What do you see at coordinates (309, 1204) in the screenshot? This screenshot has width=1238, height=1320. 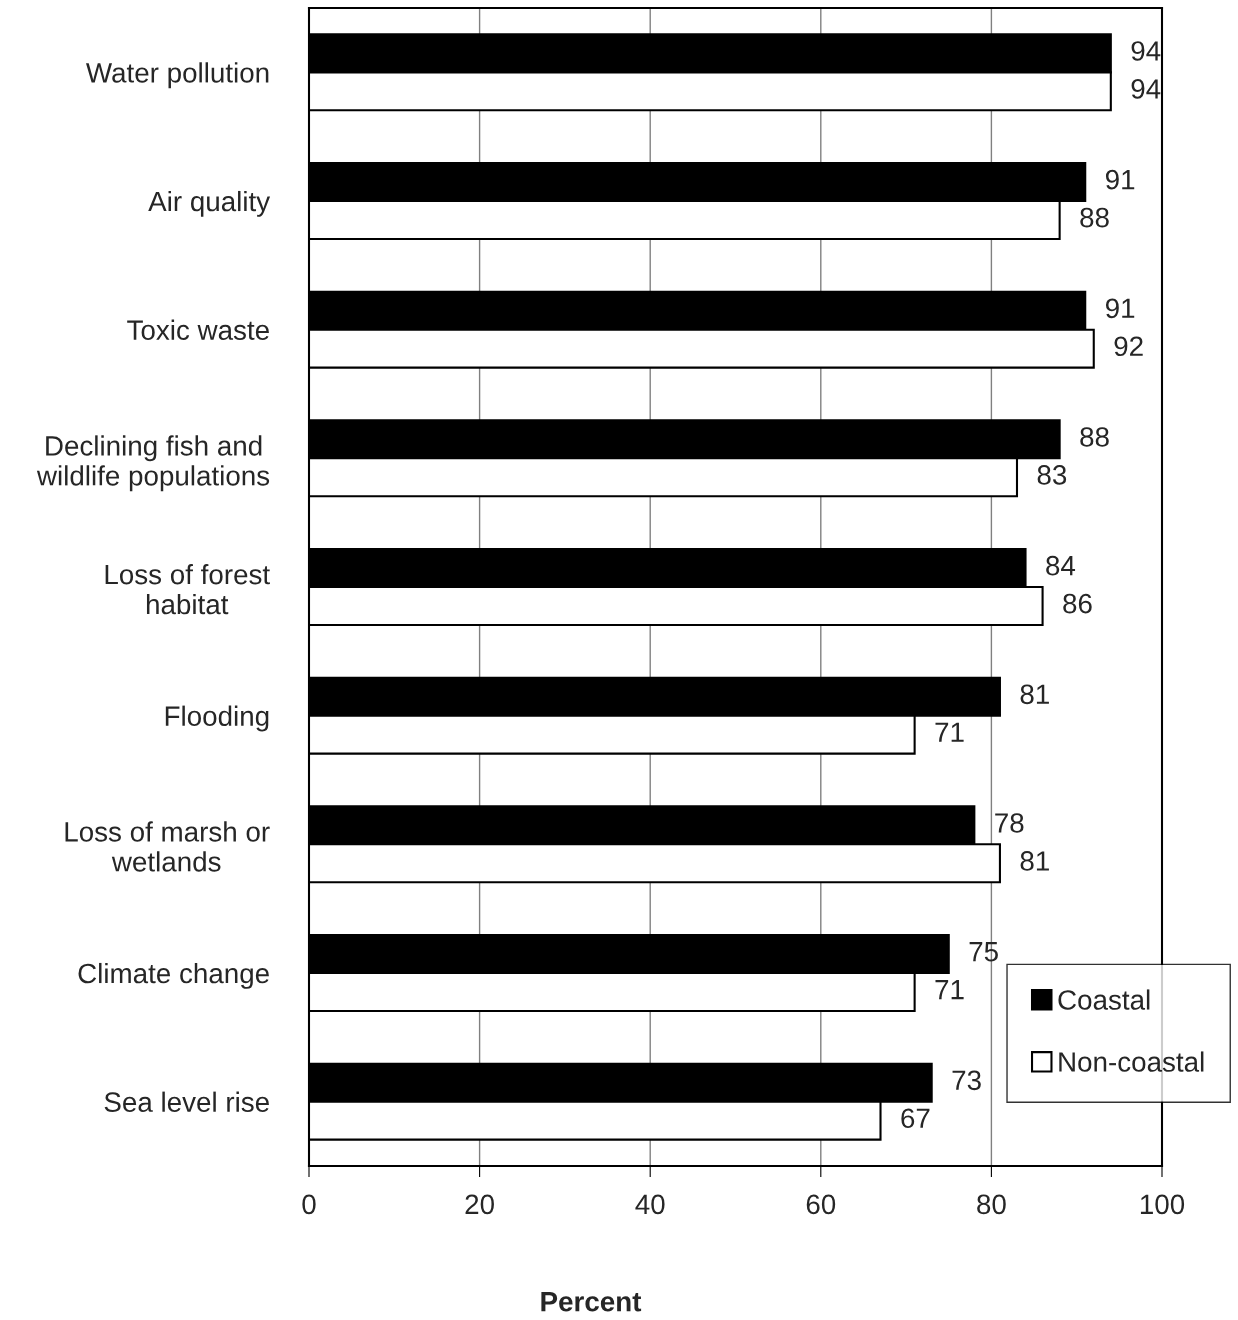 I see `x-tick-label: 0` at bounding box center [309, 1204].